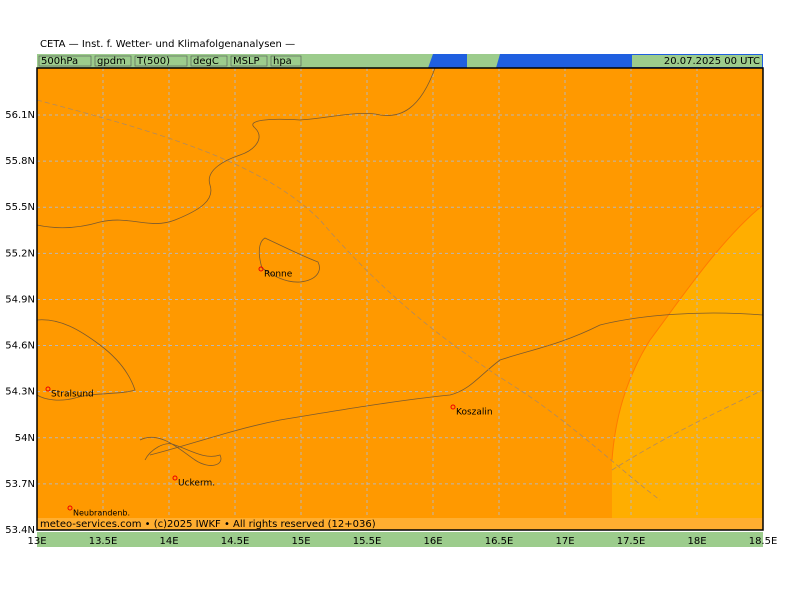 This screenshot has width=800, height=604. I want to click on city-label: Koszalin, so click(474, 413).